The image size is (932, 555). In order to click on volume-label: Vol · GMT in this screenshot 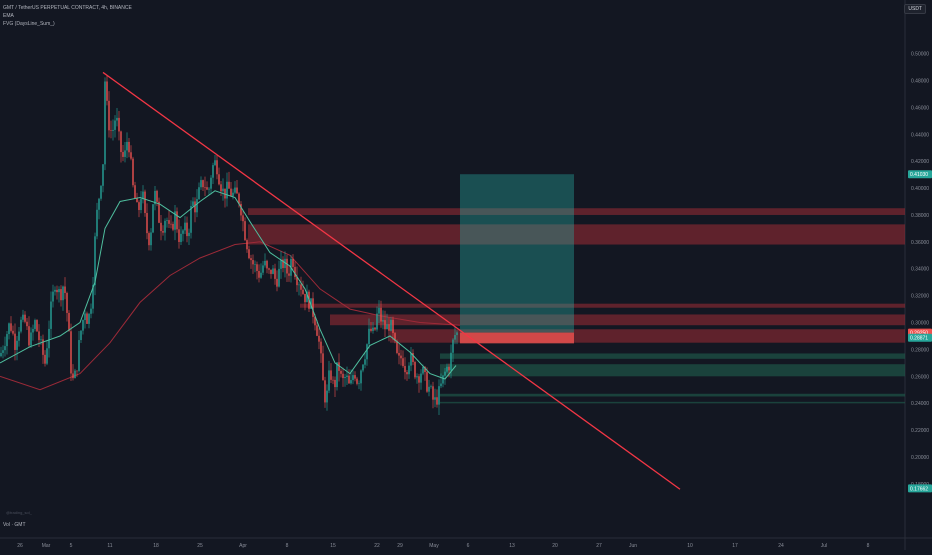, I will do `click(14, 525)`.